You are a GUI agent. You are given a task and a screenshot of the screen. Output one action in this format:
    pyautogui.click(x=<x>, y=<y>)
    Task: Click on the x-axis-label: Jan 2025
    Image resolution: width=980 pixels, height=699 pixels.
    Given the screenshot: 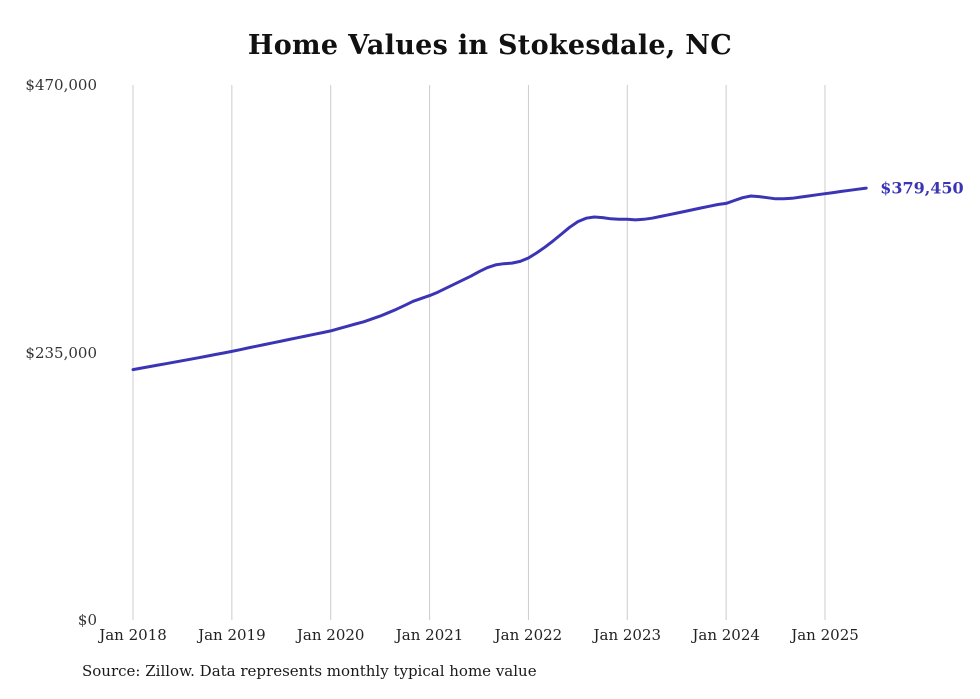 What is the action you would take?
    pyautogui.click(x=825, y=635)
    